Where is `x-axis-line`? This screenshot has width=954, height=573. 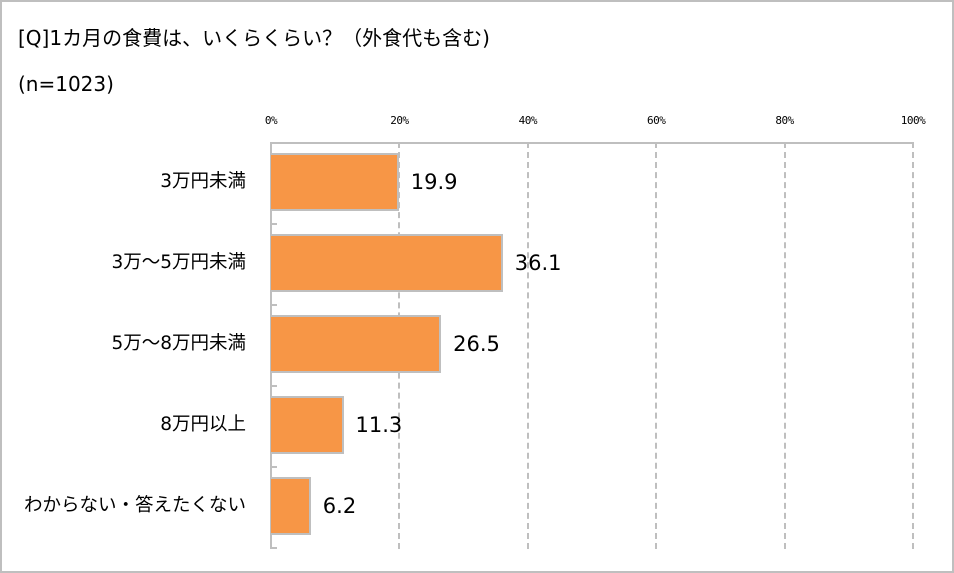
x-axis-line is located at coordinates (592, 143).